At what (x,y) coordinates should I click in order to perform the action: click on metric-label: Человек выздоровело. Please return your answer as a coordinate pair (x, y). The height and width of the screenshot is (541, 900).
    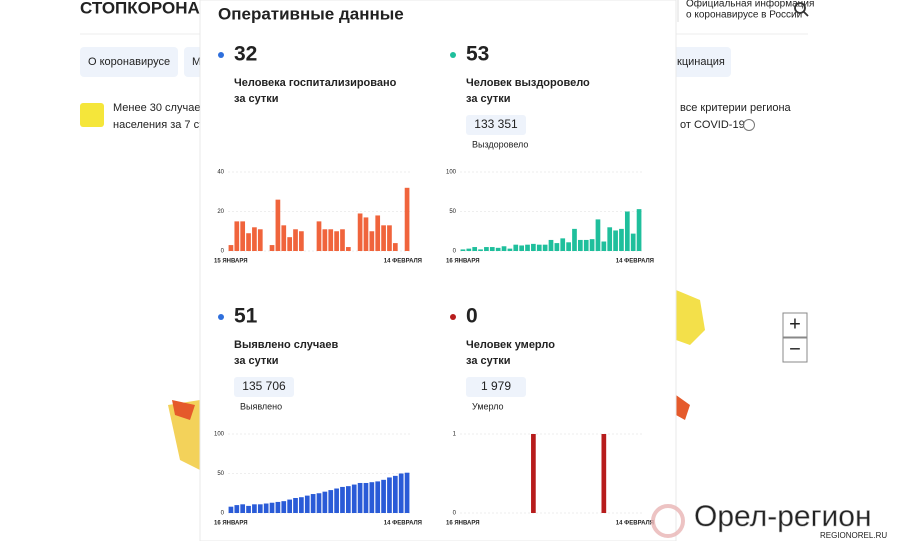
    Looking at the image, I should click on (528, 83).